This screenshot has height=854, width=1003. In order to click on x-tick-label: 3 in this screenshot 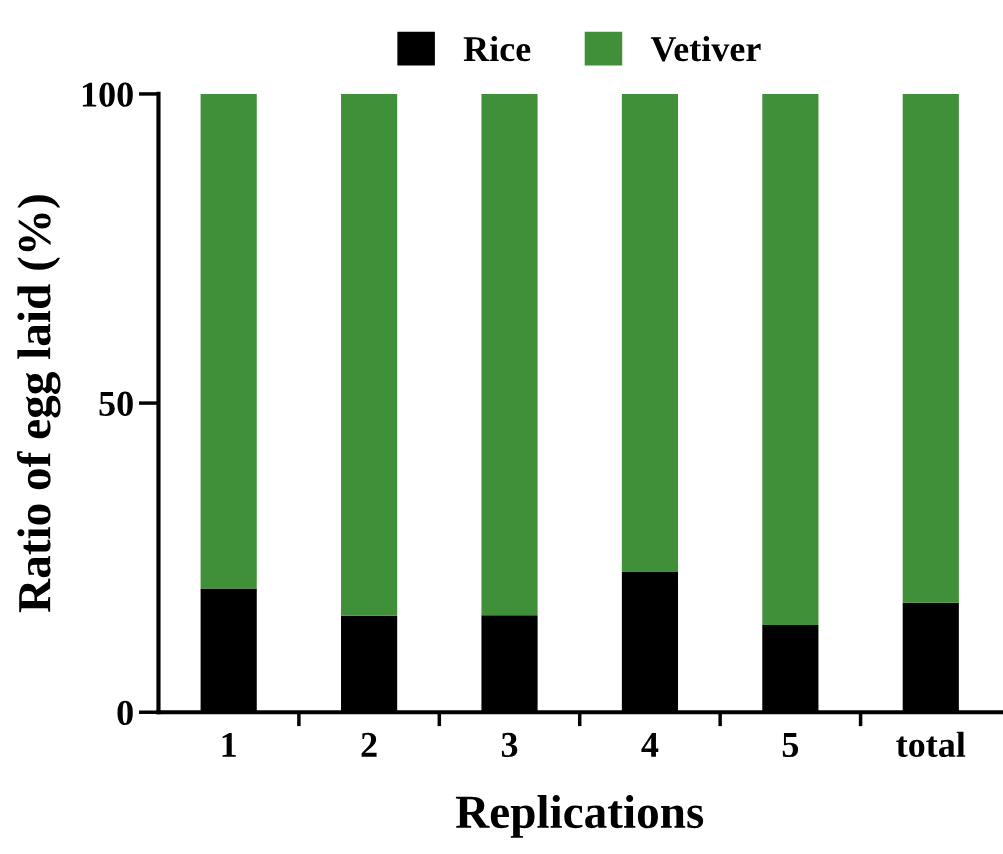, I will do `click(509, 745)`.